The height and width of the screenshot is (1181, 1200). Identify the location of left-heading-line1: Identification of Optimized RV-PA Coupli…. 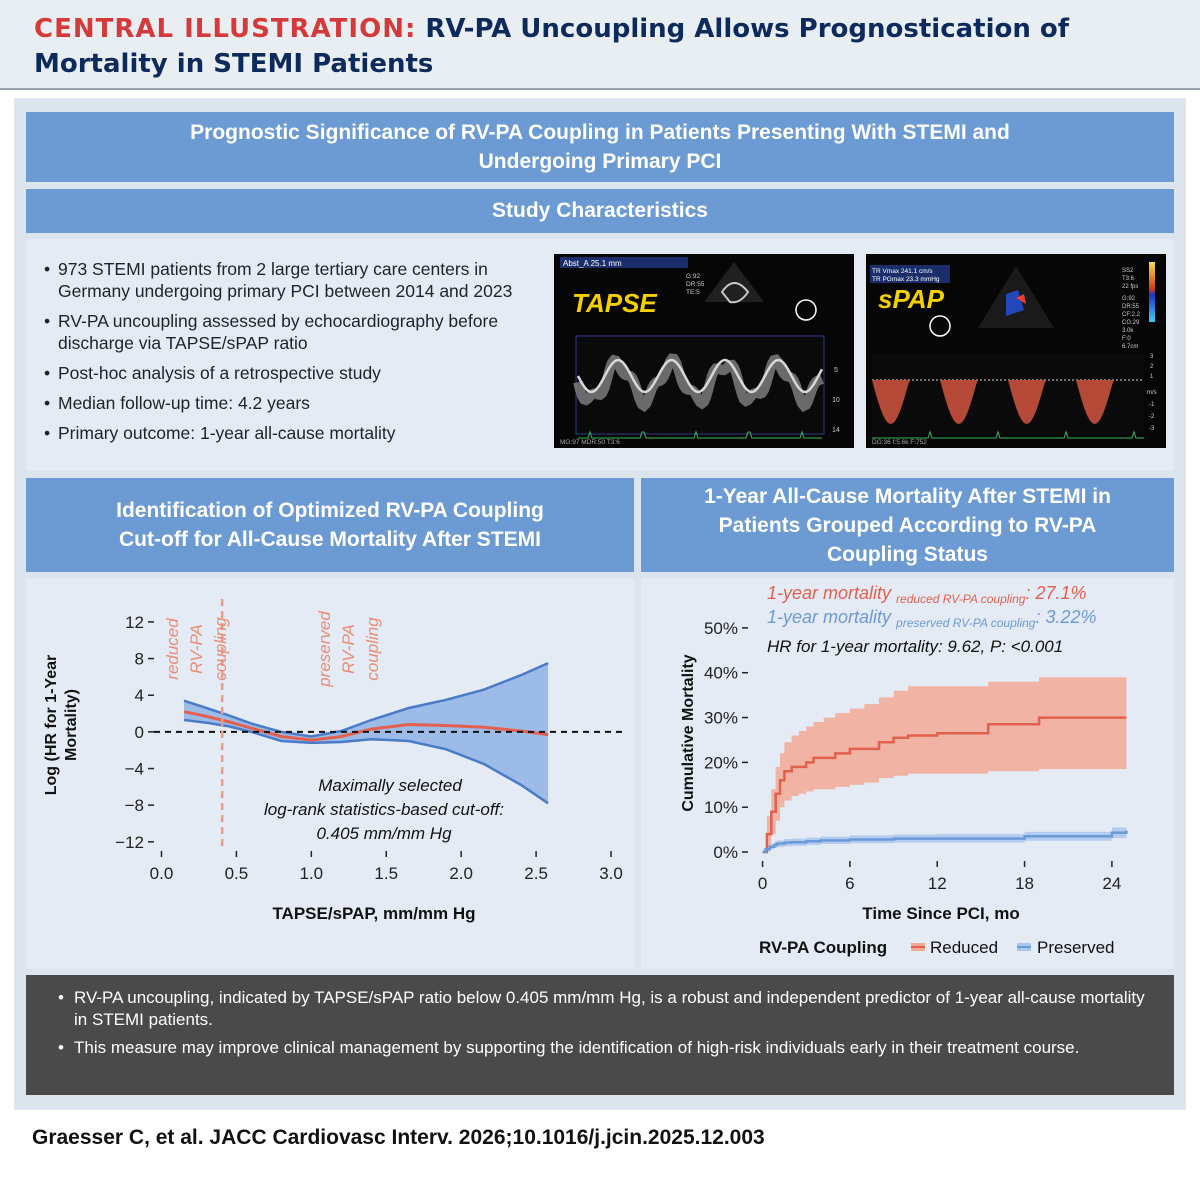
(330, 510).